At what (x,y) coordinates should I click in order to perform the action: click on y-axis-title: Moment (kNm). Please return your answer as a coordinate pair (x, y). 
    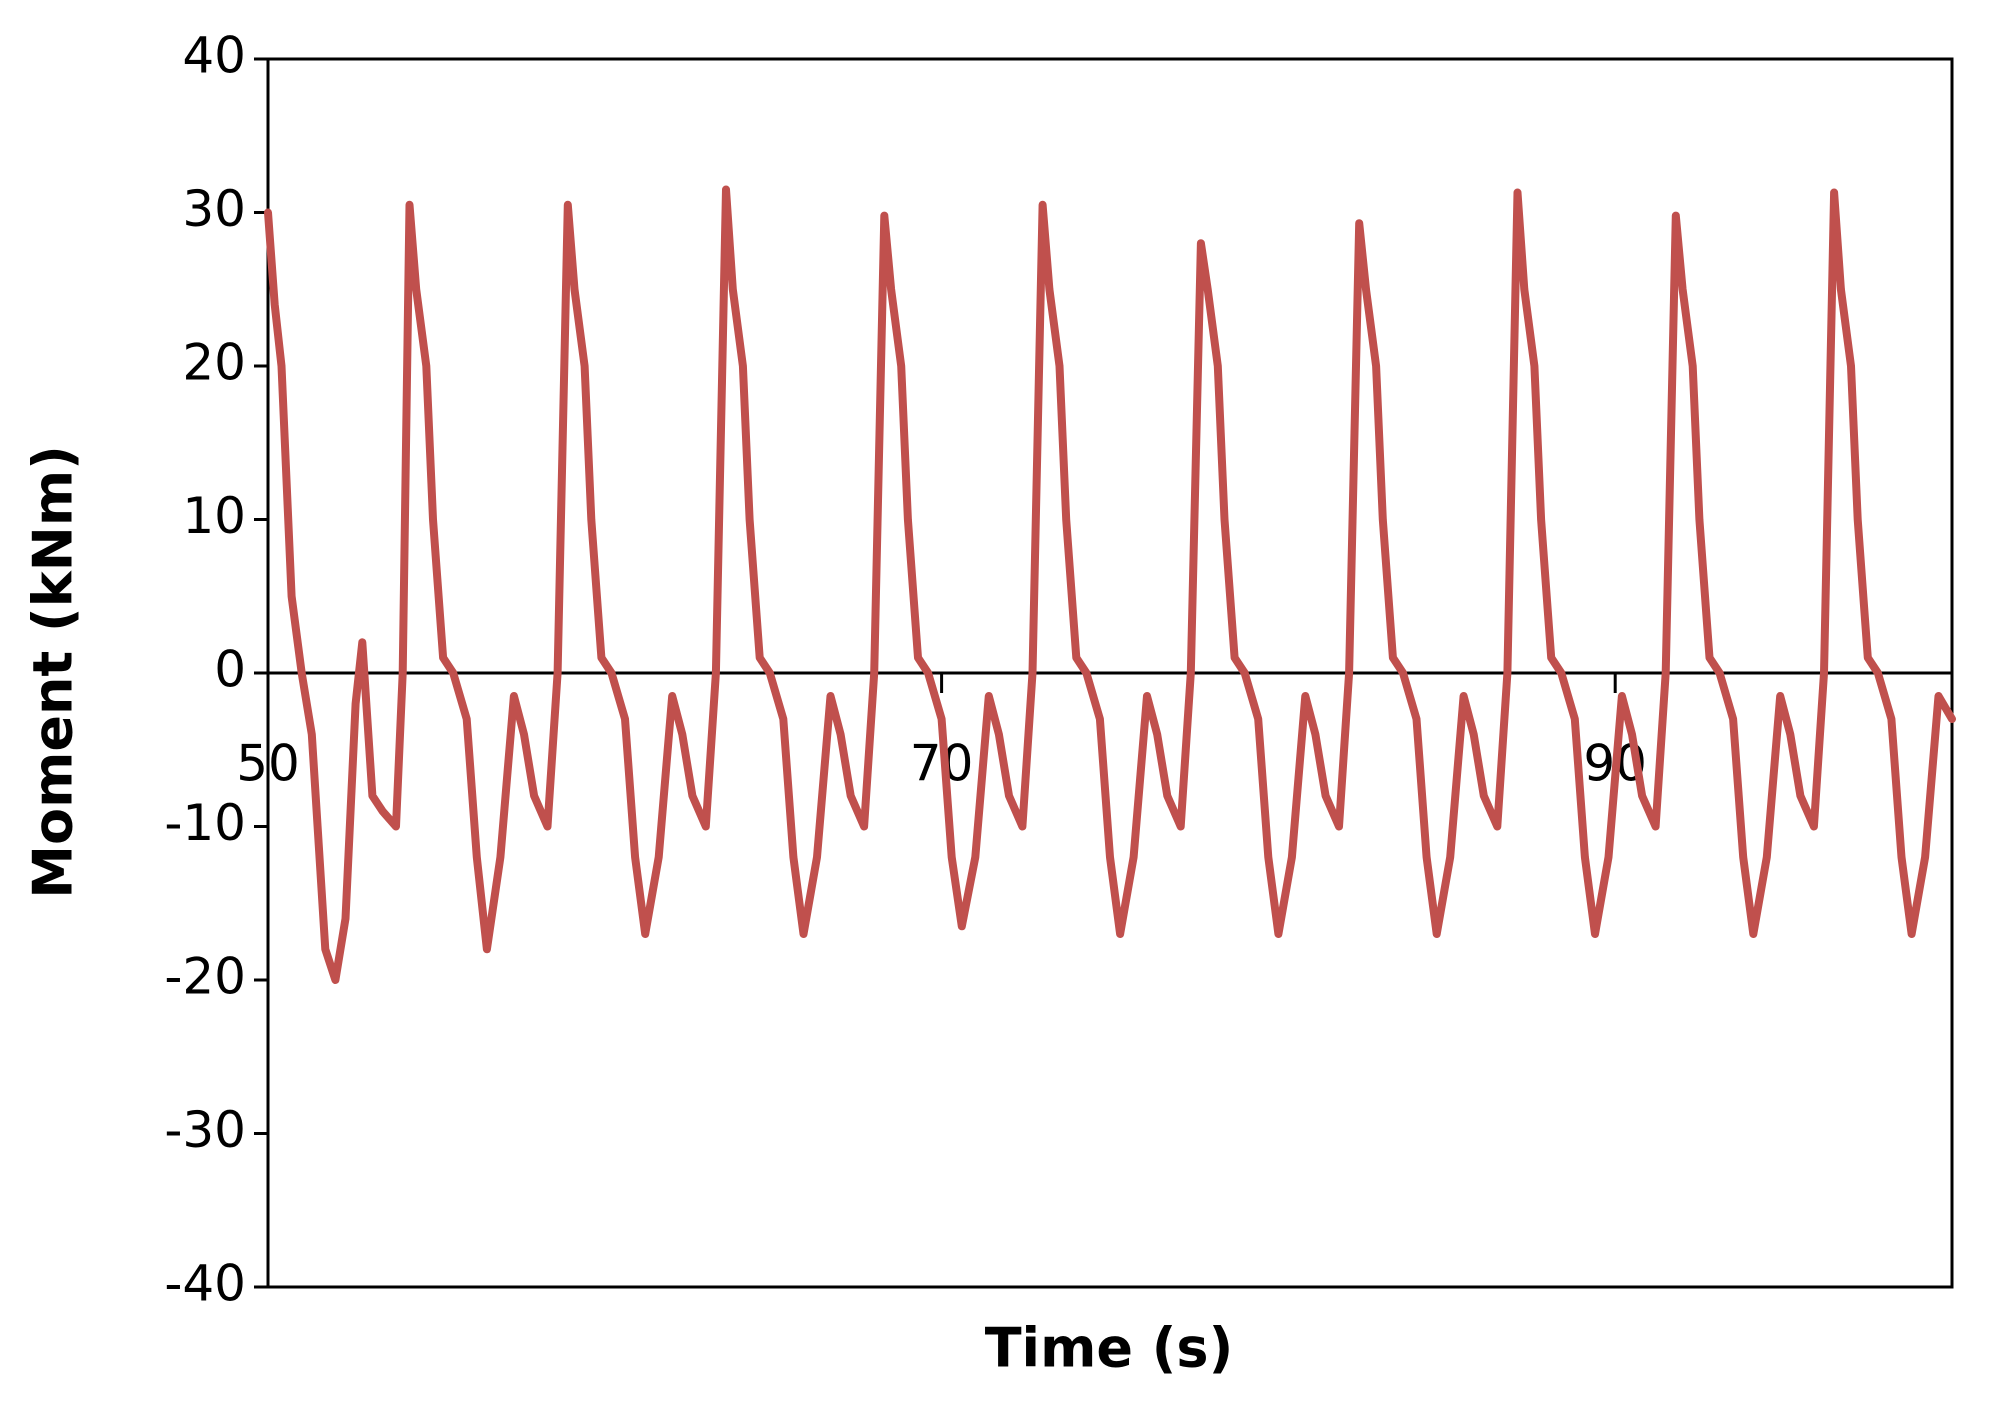
    Looking at the image, I should click on (53, 672).